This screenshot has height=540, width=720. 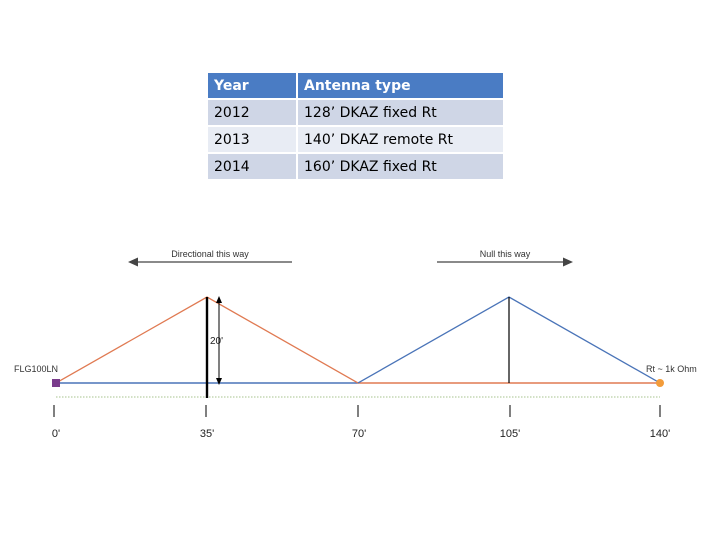 I want to click on dimension-arrow-up-icon, so click(x=219, y=299).